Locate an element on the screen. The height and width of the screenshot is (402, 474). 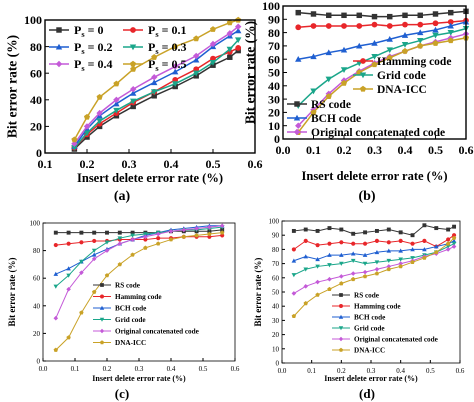
legend-label: Ps = 0.5 is located at coordinates (167, 65).